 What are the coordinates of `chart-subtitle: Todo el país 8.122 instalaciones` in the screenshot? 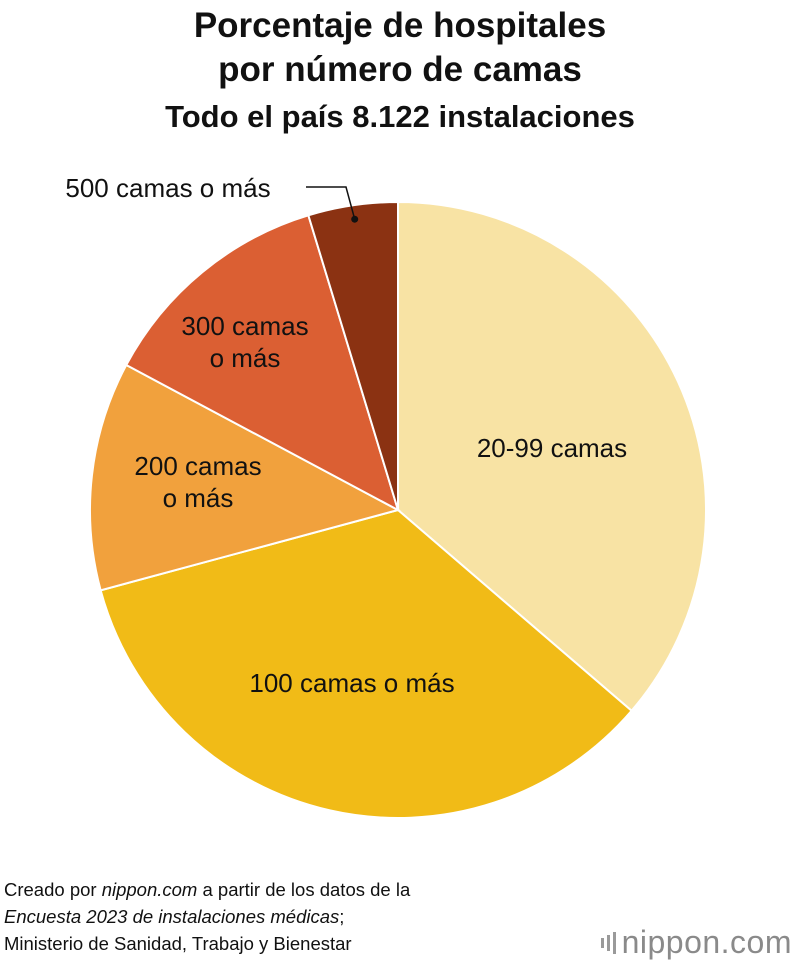 It's located at (400, 116).